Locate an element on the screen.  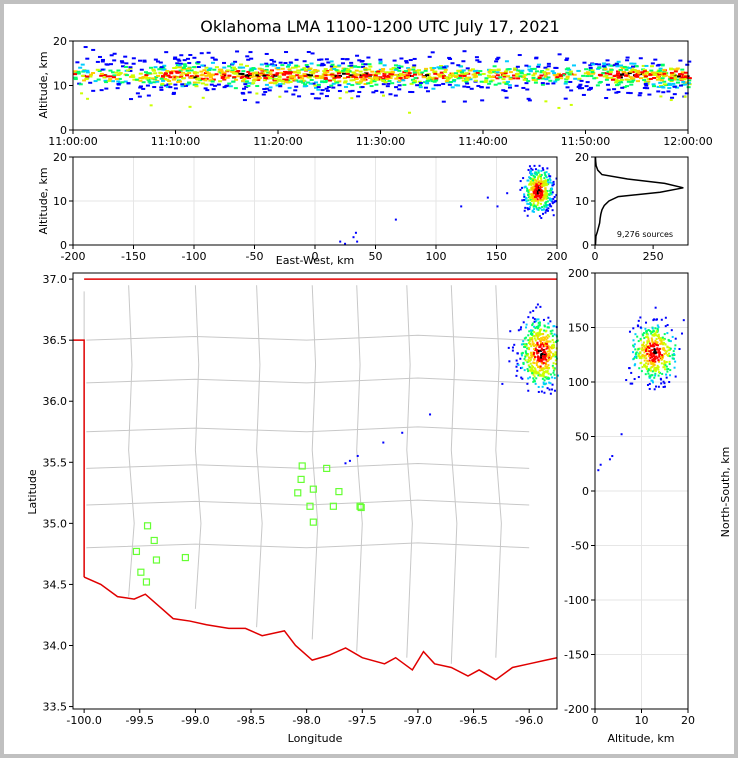
y-tick-label: -50 is located at coordinates (580, 546).